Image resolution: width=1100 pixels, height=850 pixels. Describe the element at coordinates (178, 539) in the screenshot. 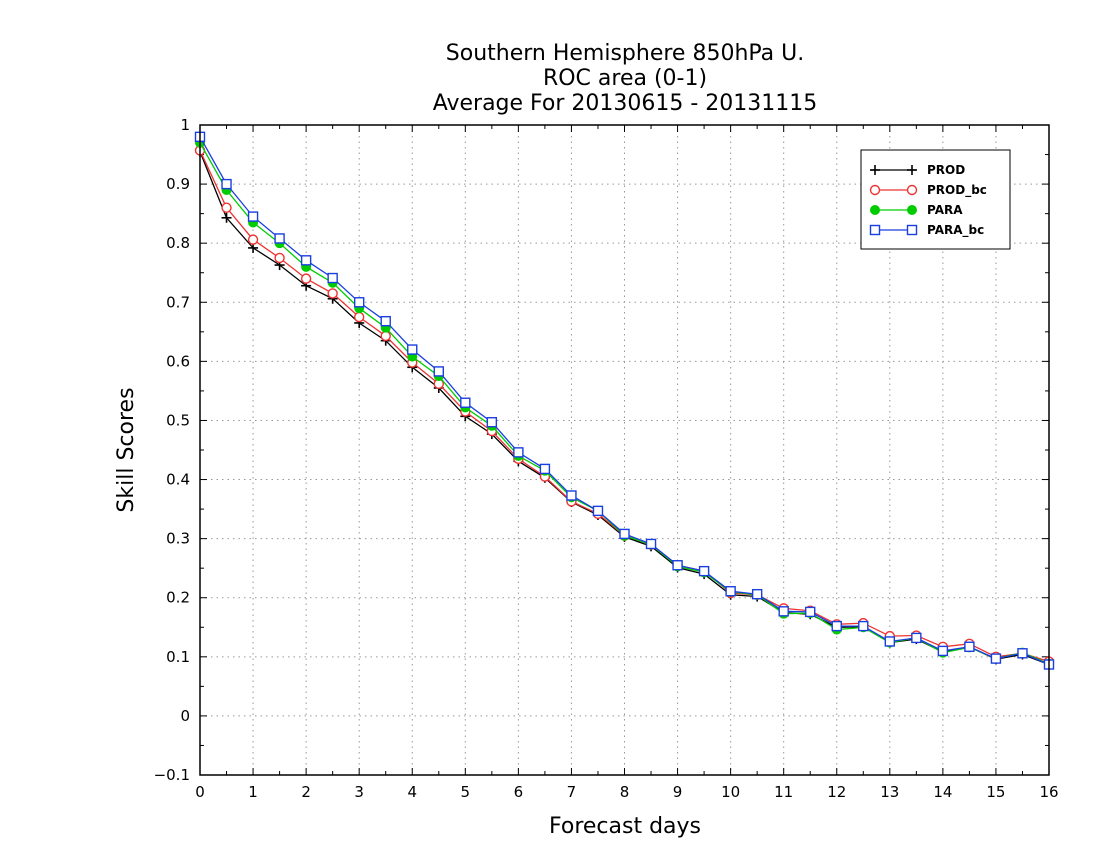

I see `y-tick-label: 0.3` at that location.